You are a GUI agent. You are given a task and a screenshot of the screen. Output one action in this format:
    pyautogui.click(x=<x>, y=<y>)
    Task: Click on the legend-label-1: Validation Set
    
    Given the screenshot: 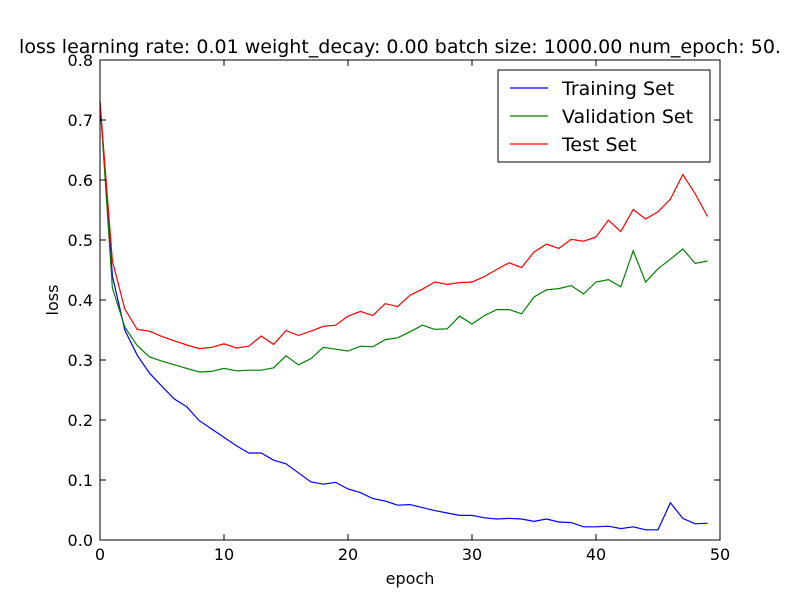 What is the action you would take?
    pyautogui.click(x=627, y=117)
    